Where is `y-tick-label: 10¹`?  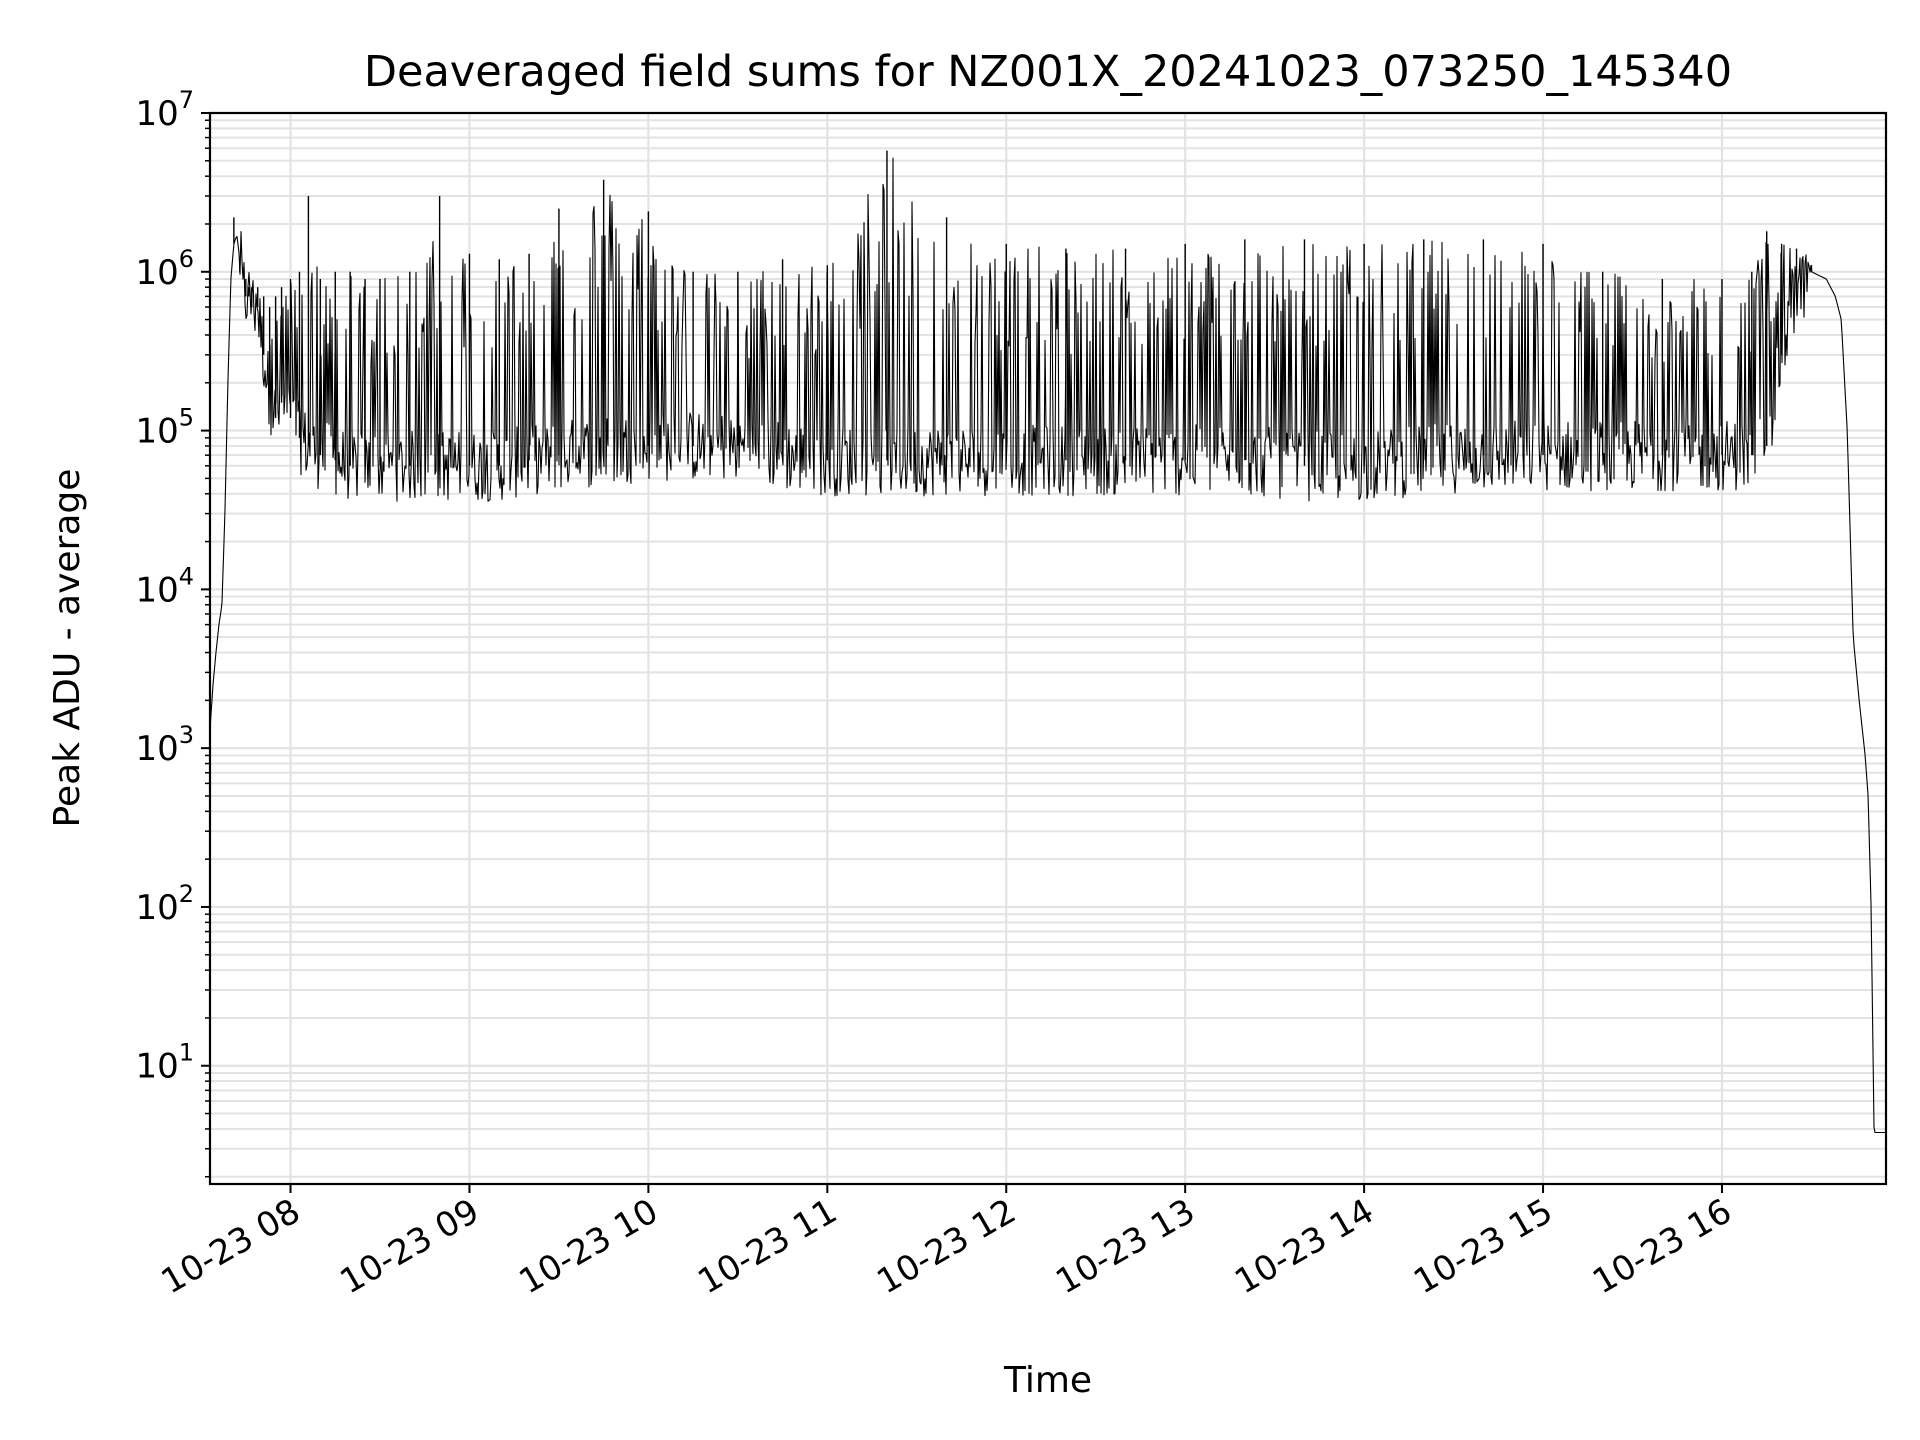
y-tick-label: 10¹ is located at coordinates (164, 1063).